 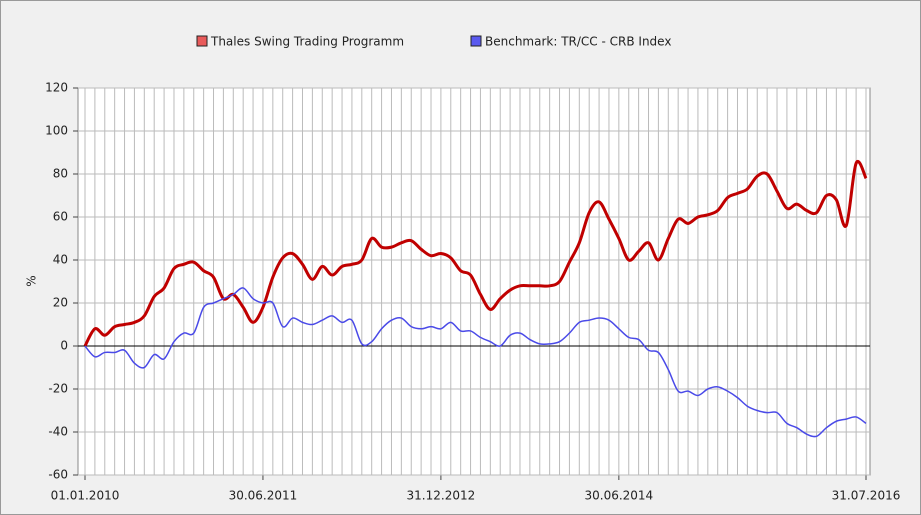 I want to click on x-tick-label: 30.06.2011, so click(x=263, y=496).